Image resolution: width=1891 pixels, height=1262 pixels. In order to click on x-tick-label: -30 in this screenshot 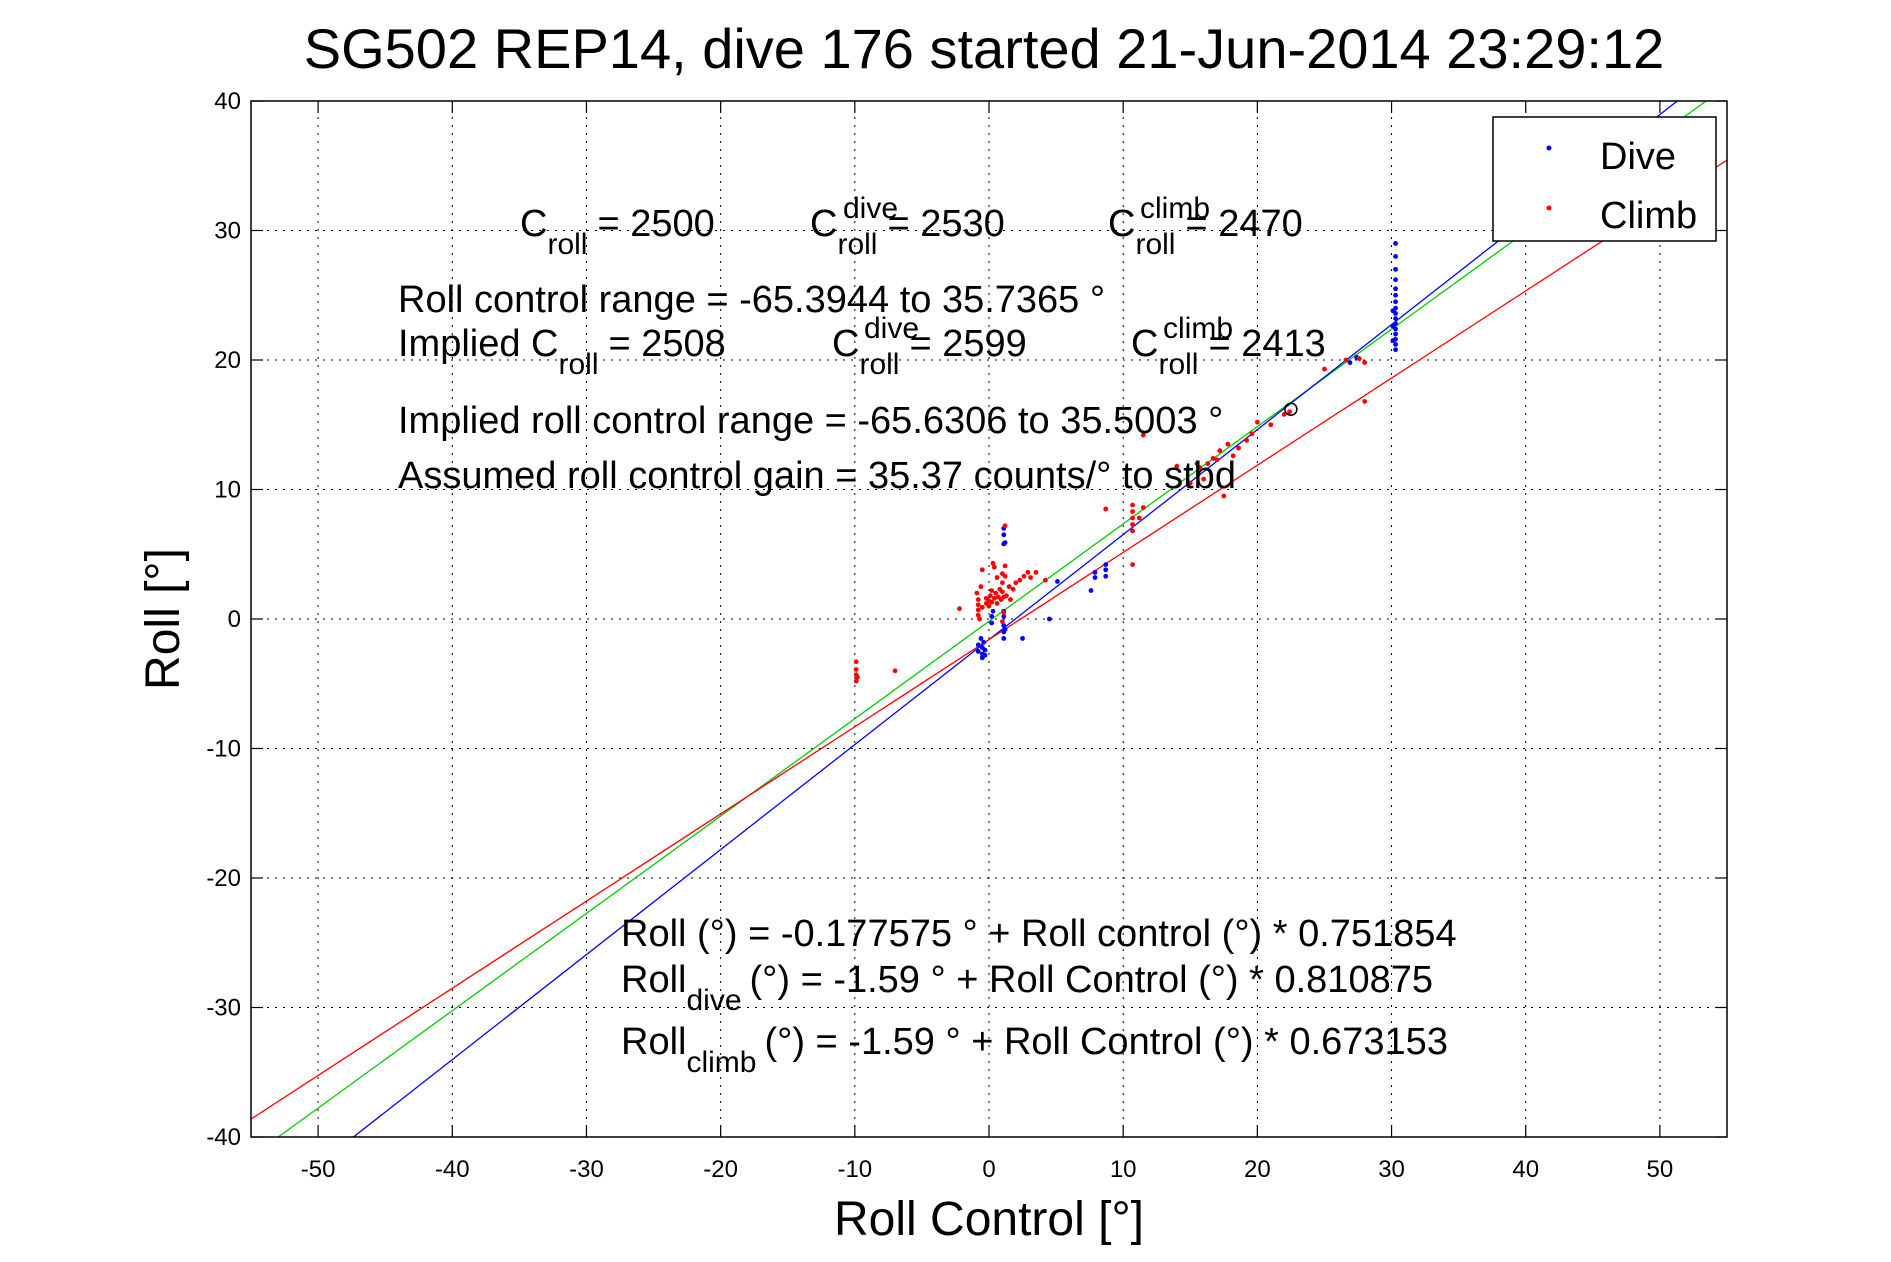, I will do `click(586, 1169)`.